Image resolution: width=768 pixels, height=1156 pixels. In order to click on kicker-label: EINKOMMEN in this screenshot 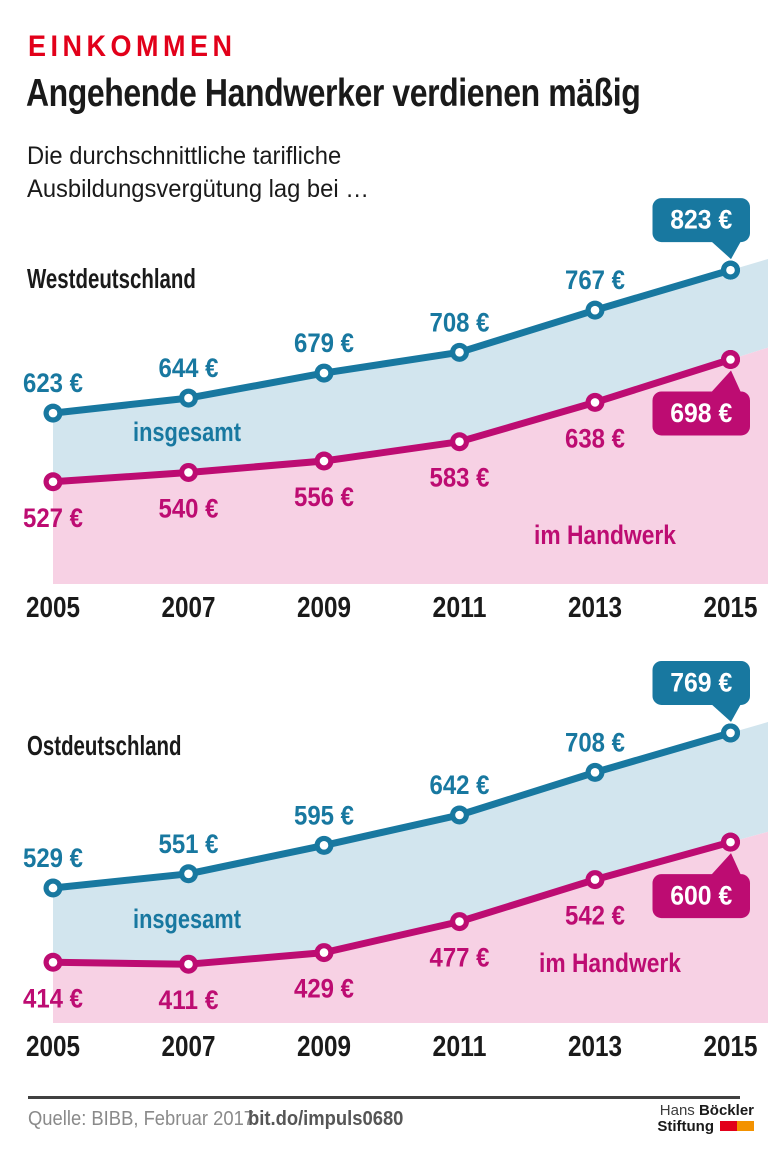, I will do `click(132, 46)`.